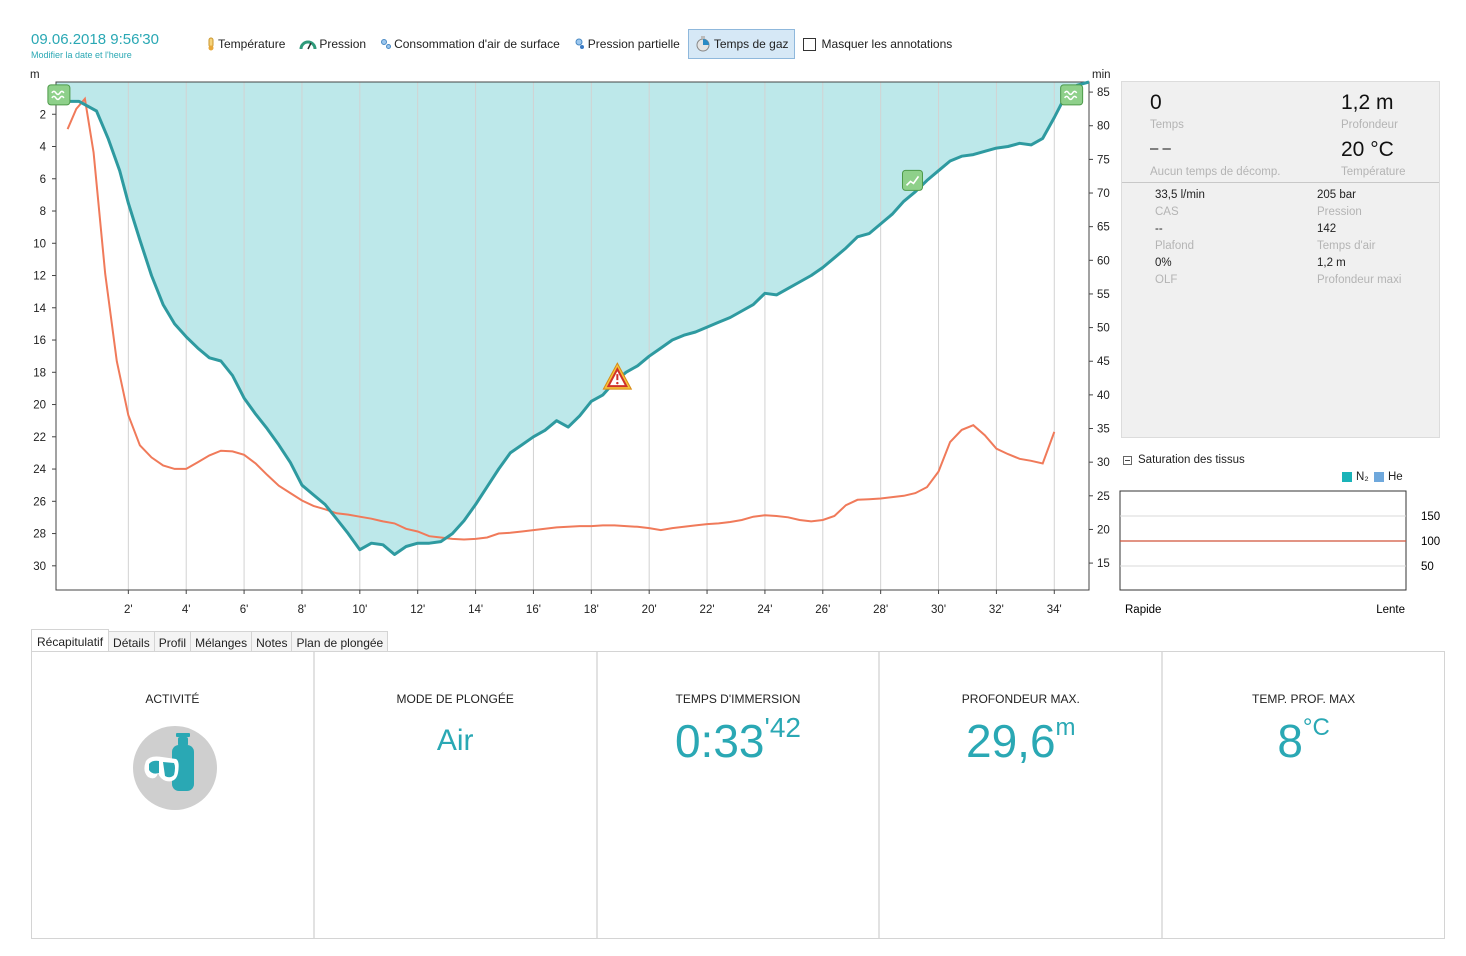 The width and height of the screenshot is (1466, 956). I want to click on gas-time-tick-label: 15, so click(1103, 564).